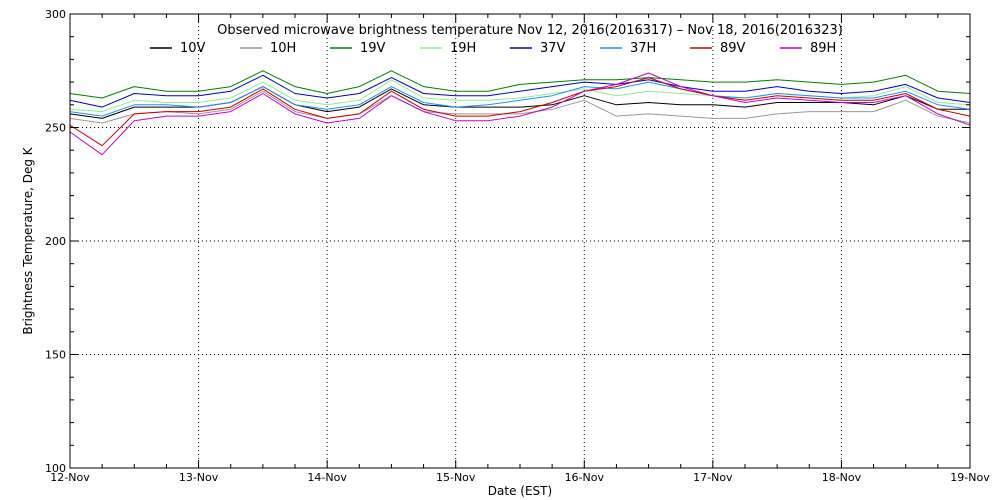 The width and height of the screenshot is (1000, 500). Describe the element at coordinates (585, 477) in the screenshot. I see `x-tick-label: 16-Nov` at that location.